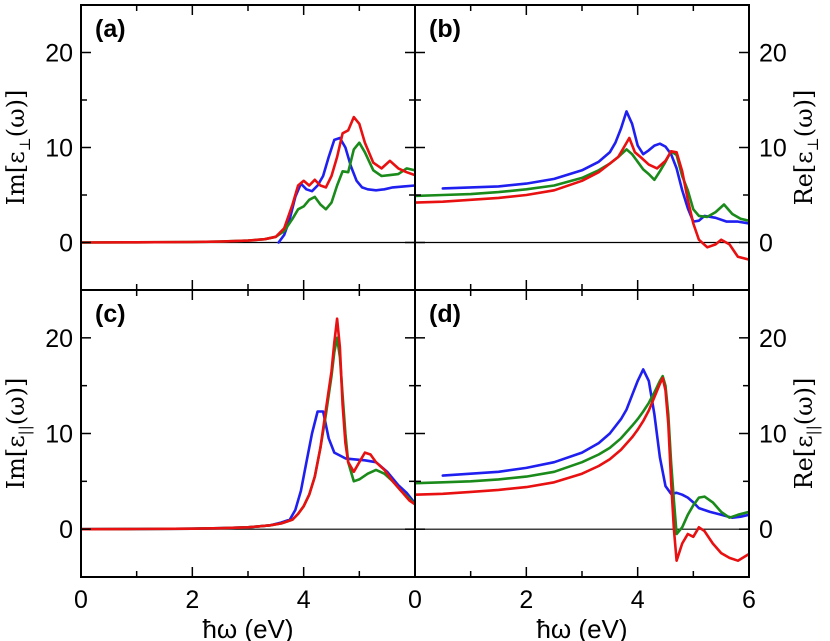  What do you see at coordinates (110, 314) in the screenshot?
I see `panel-label: (c)` at bounding box center [110, 314].